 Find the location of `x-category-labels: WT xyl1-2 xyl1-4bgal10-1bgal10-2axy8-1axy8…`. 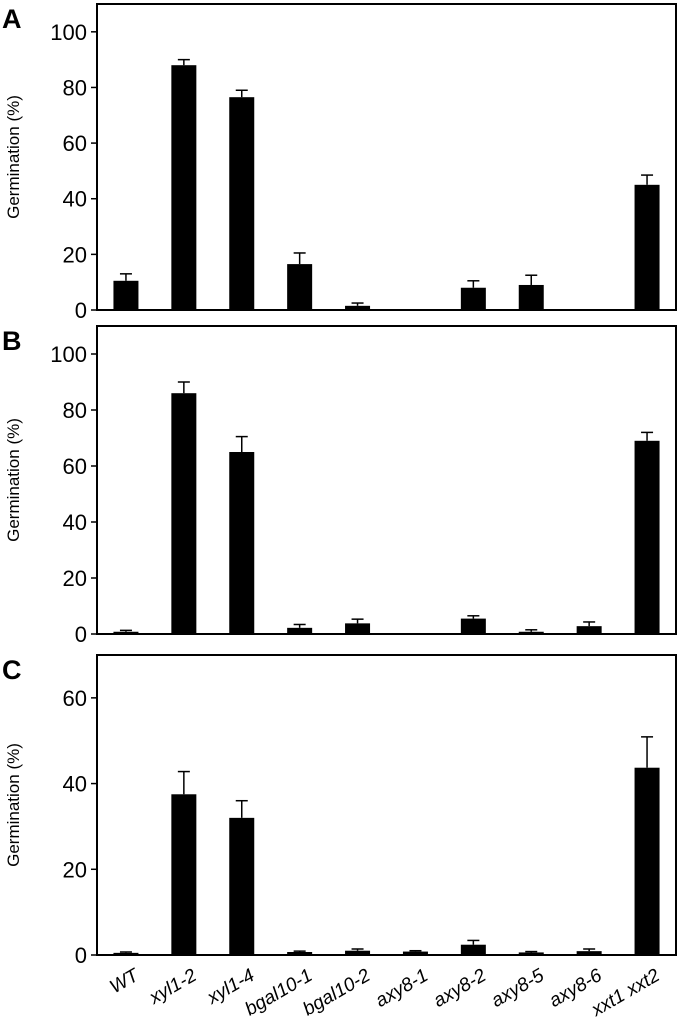

x-category-labels: WT xyl1-2 xyl1-4bgal10-1bgal10-2axy8-1axy8… is located at coordinates (385, 992).